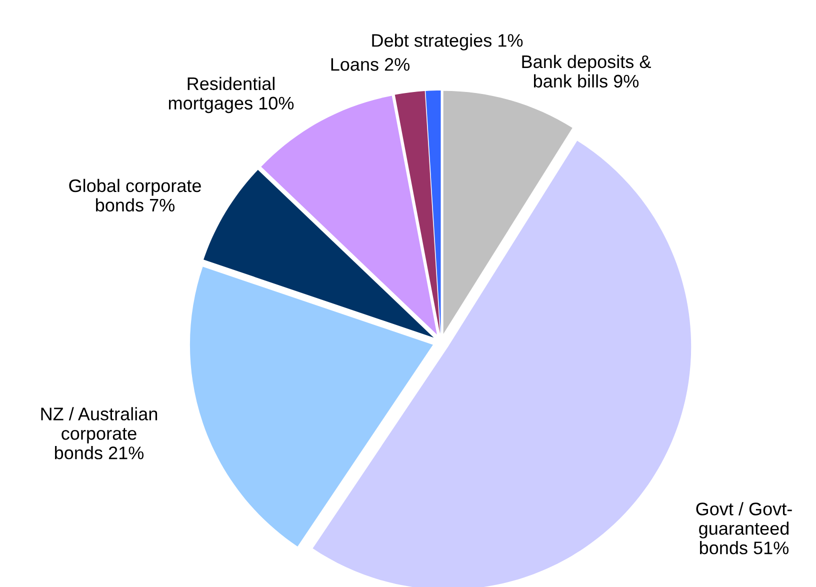 This screenshot has width=816, height=587. Describe the element at coordinates (231, 95) in the screenshot. I see `slice-label: Residential mortgages 10%` at that location.